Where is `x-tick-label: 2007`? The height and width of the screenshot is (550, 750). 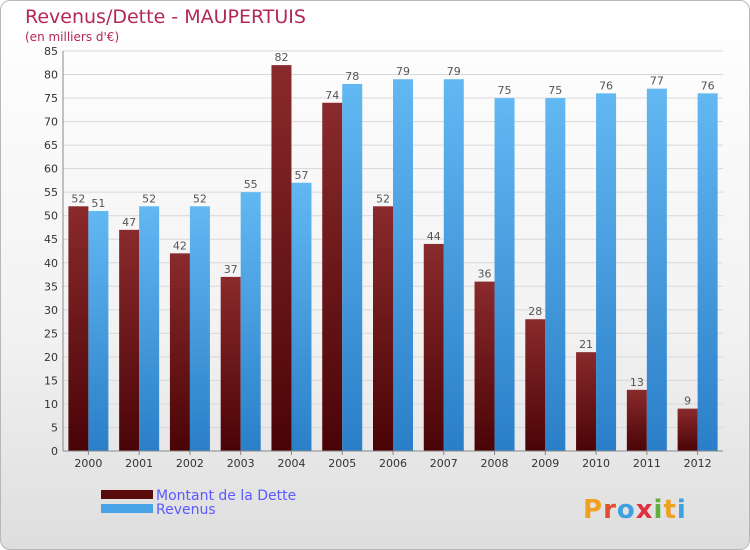 x-tick-label: 2007 is located at coordinates (444, 463).